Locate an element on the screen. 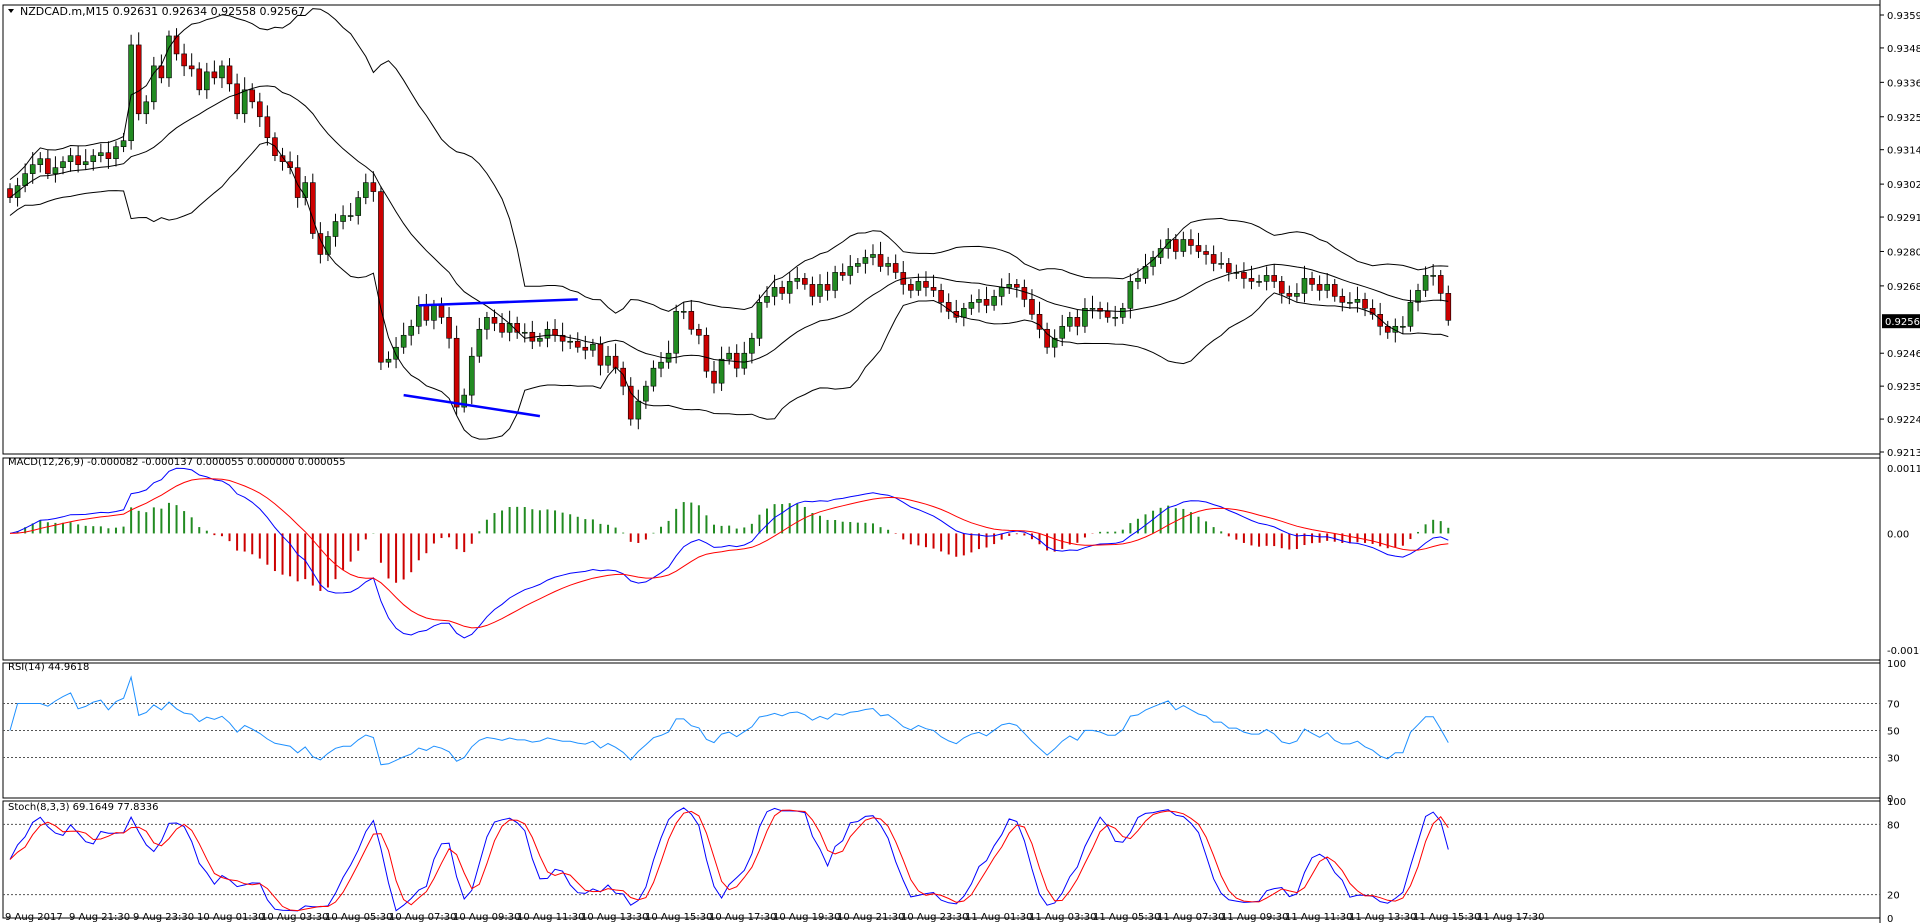  stoch-signal-line is located at coordinates (729, 860).